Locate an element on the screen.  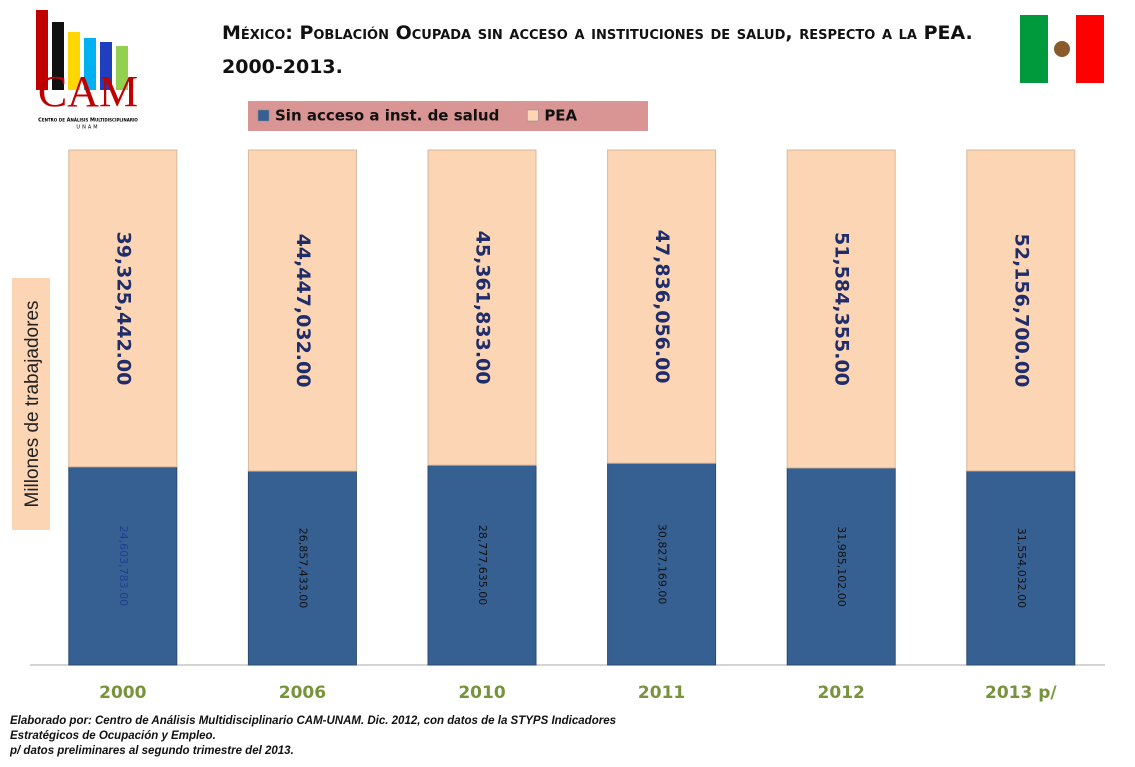
y-label-box is located at coordinates (31, 404).